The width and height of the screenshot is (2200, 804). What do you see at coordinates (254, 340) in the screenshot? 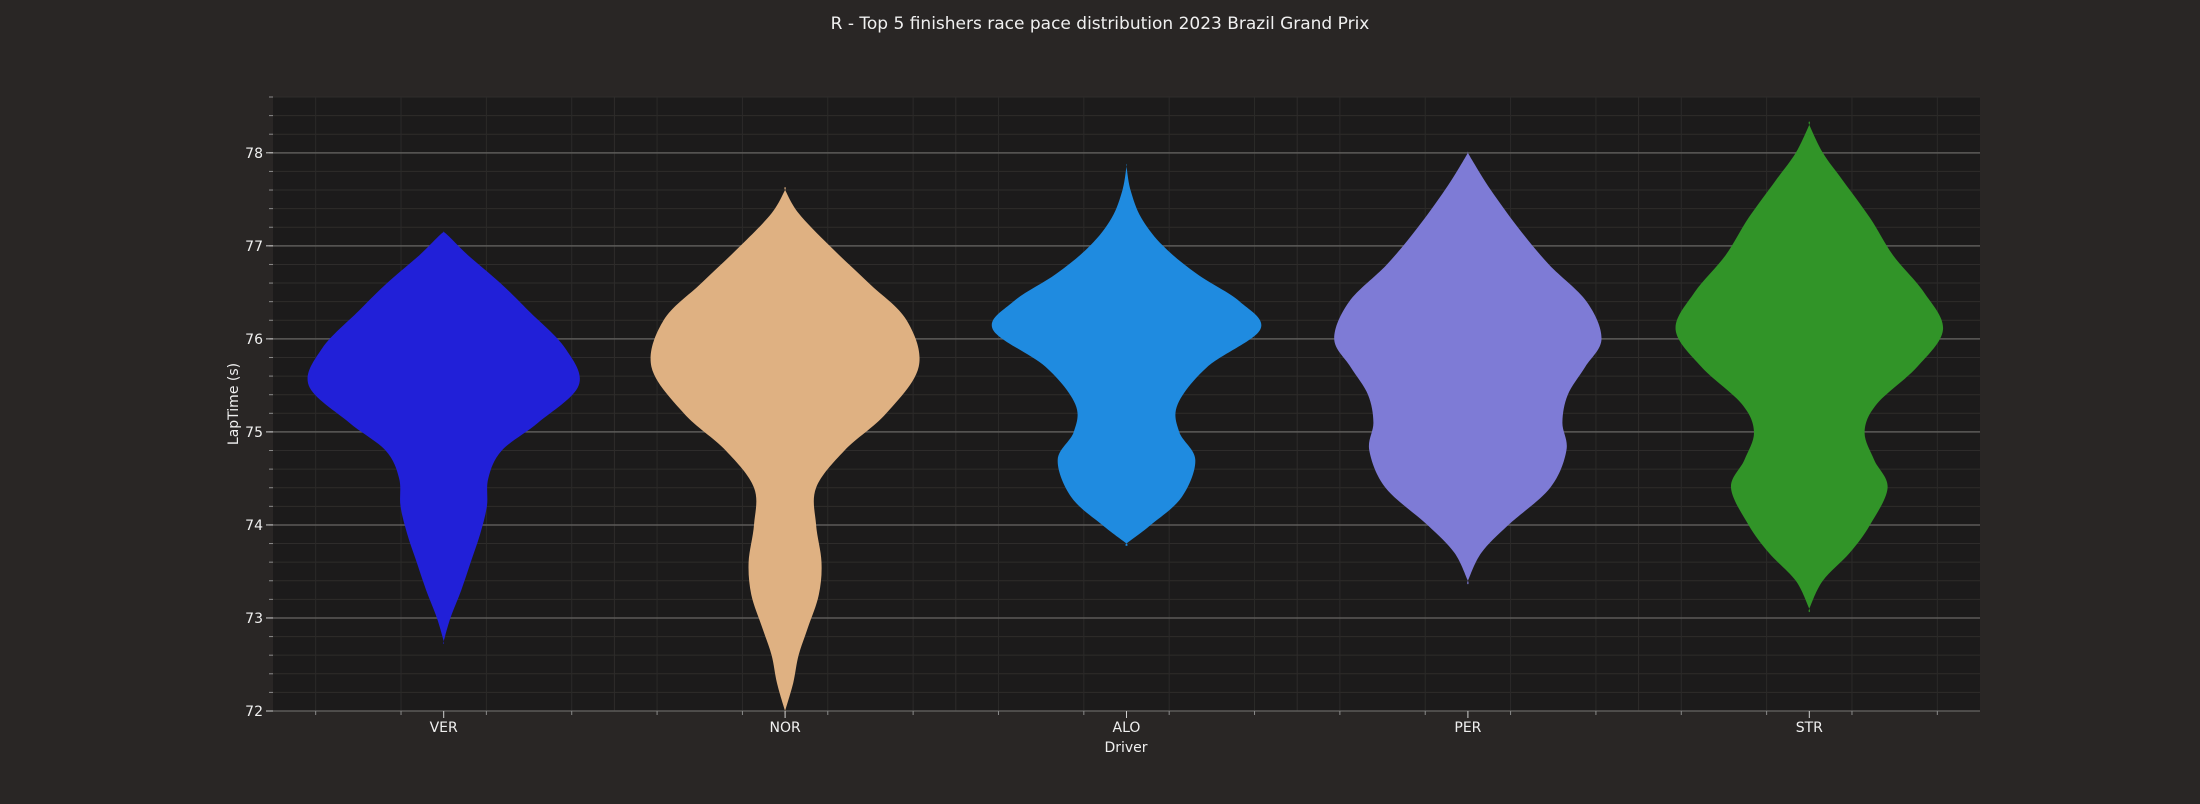
I see `y-tick-label: 76` at bounding box center [254, 340].